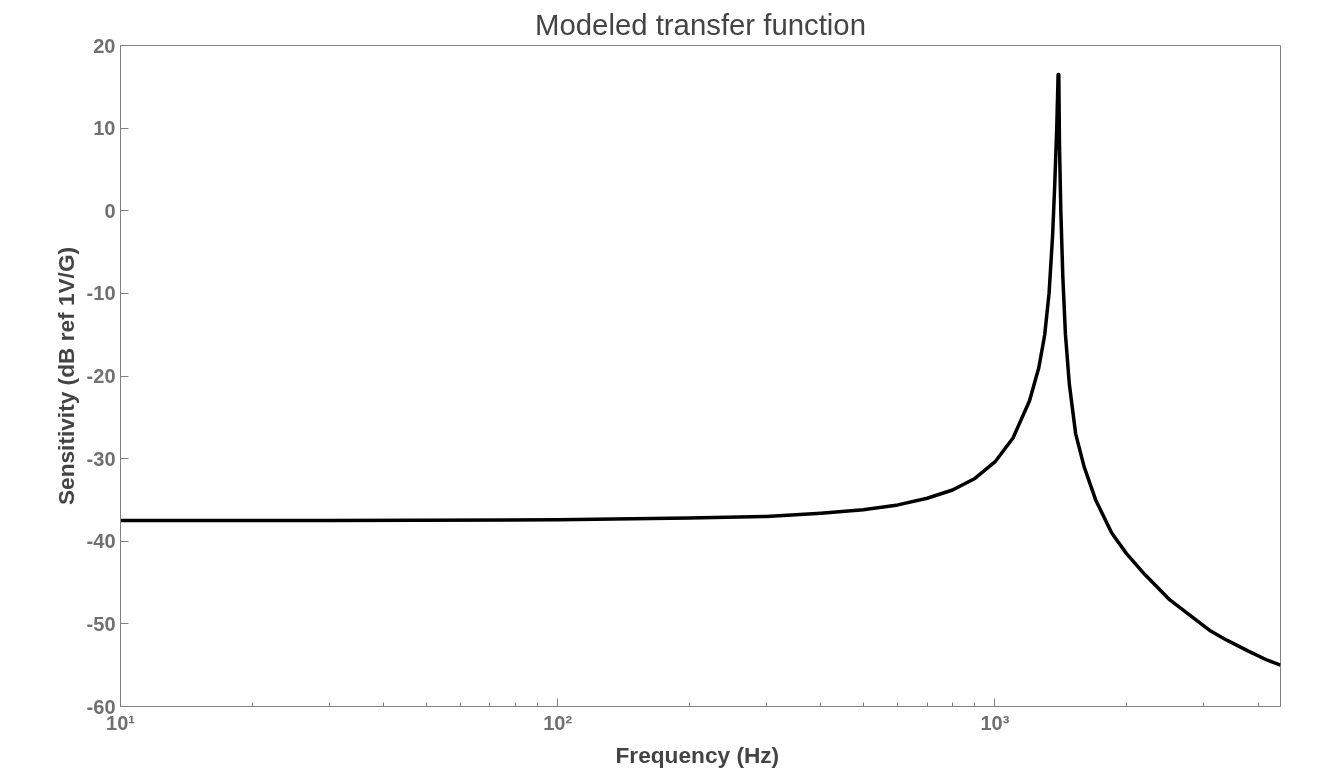 The image size is (1321, 783). I want to click on y-tick-label: 20, so click(104, 45).